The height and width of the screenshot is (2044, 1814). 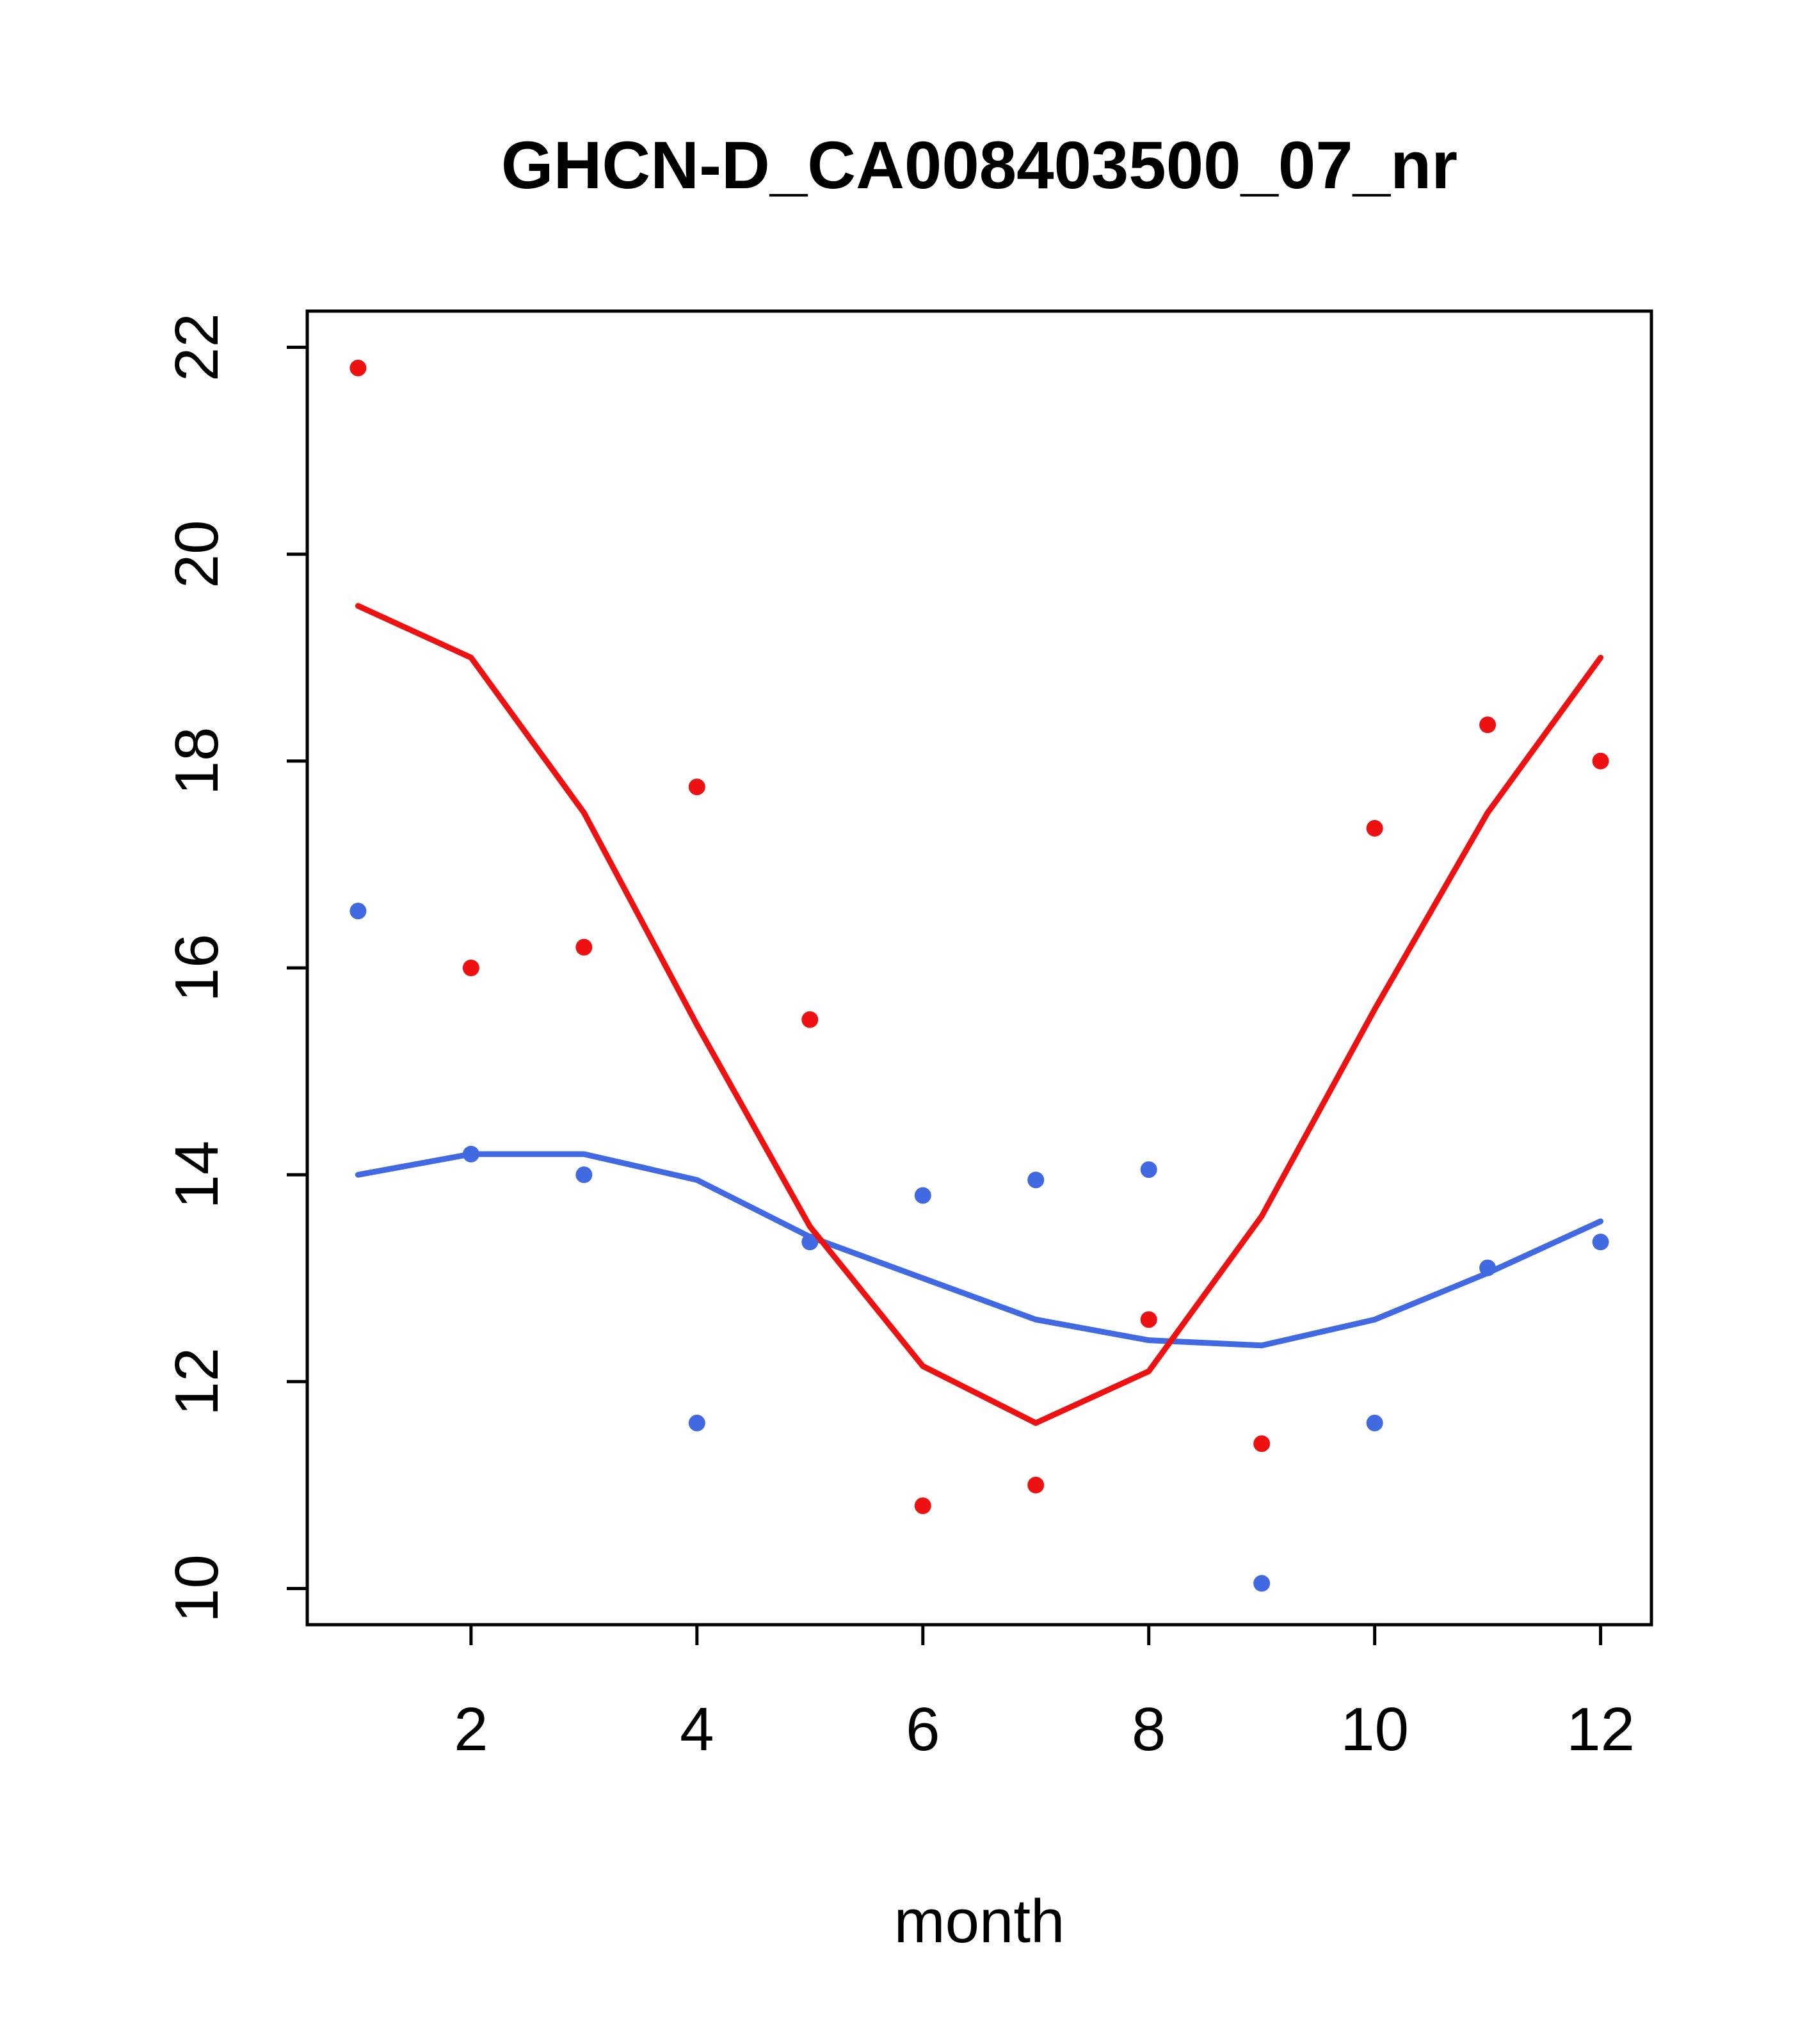 What do you see at coordinates (923, 1729) in the screenshot?
I see `x-tick-label: 6` at bounding box center [923, 1729].